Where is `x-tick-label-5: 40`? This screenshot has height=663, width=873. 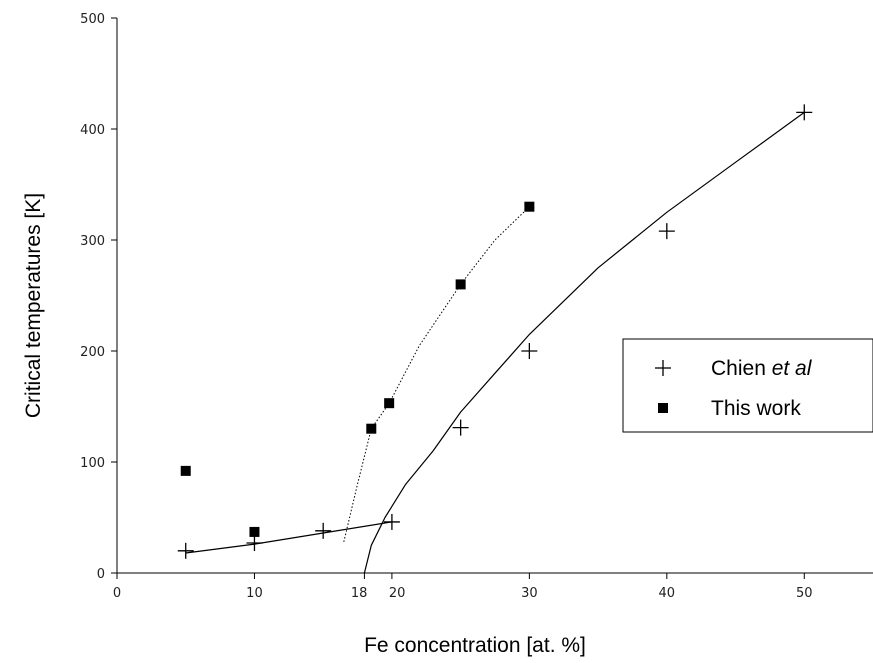 x-tick-label-5: 40 is located at coordinates (667, 593).